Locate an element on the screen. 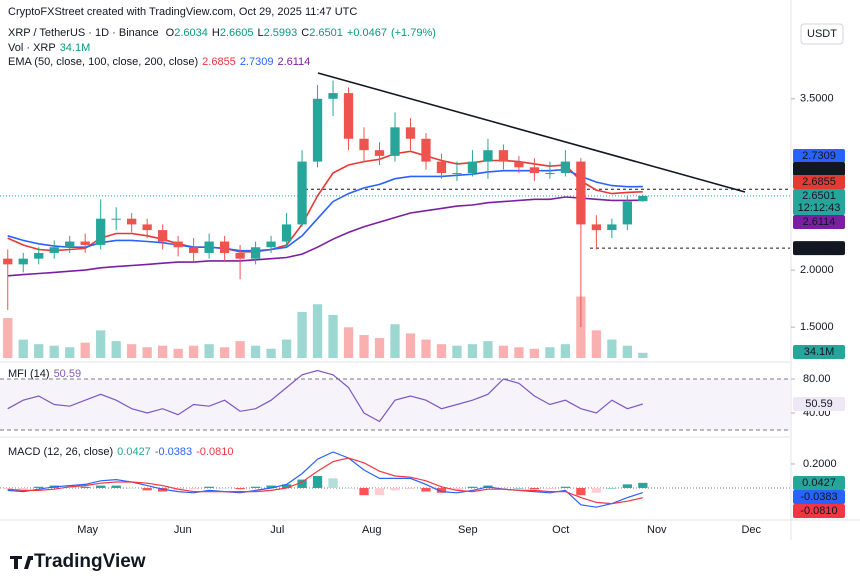  x-tick-label: Jul is located at coordinates (277, 530).